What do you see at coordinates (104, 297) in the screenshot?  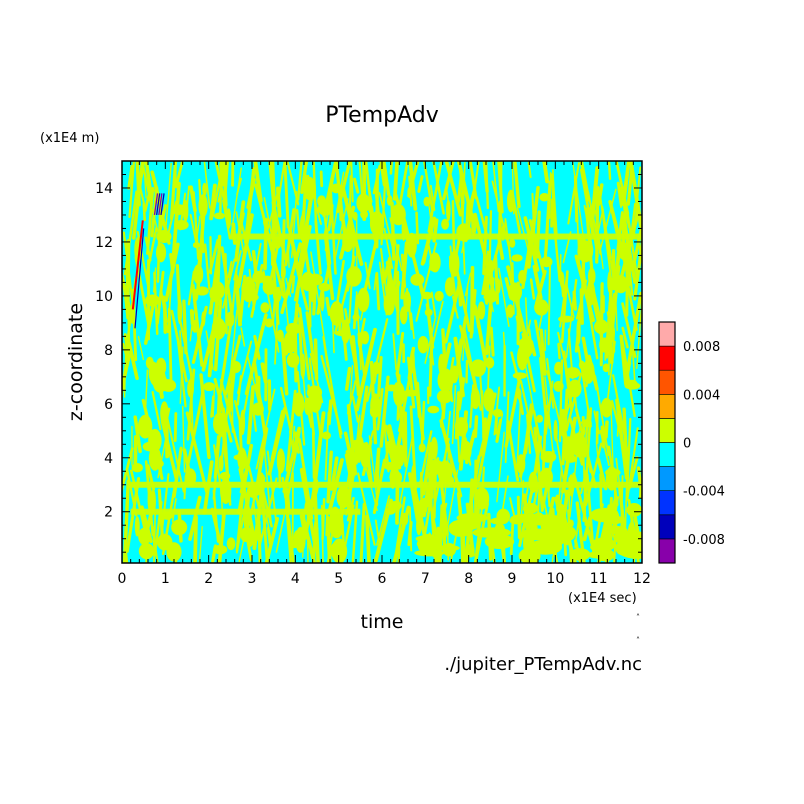 I see `y-tick-label: 10` at bounding box center [104, 297].